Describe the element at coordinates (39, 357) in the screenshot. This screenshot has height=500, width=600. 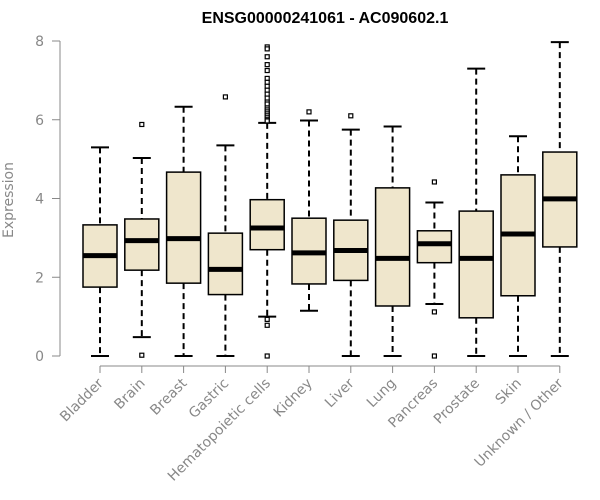
I see `y-tick-label: 0` at that location.